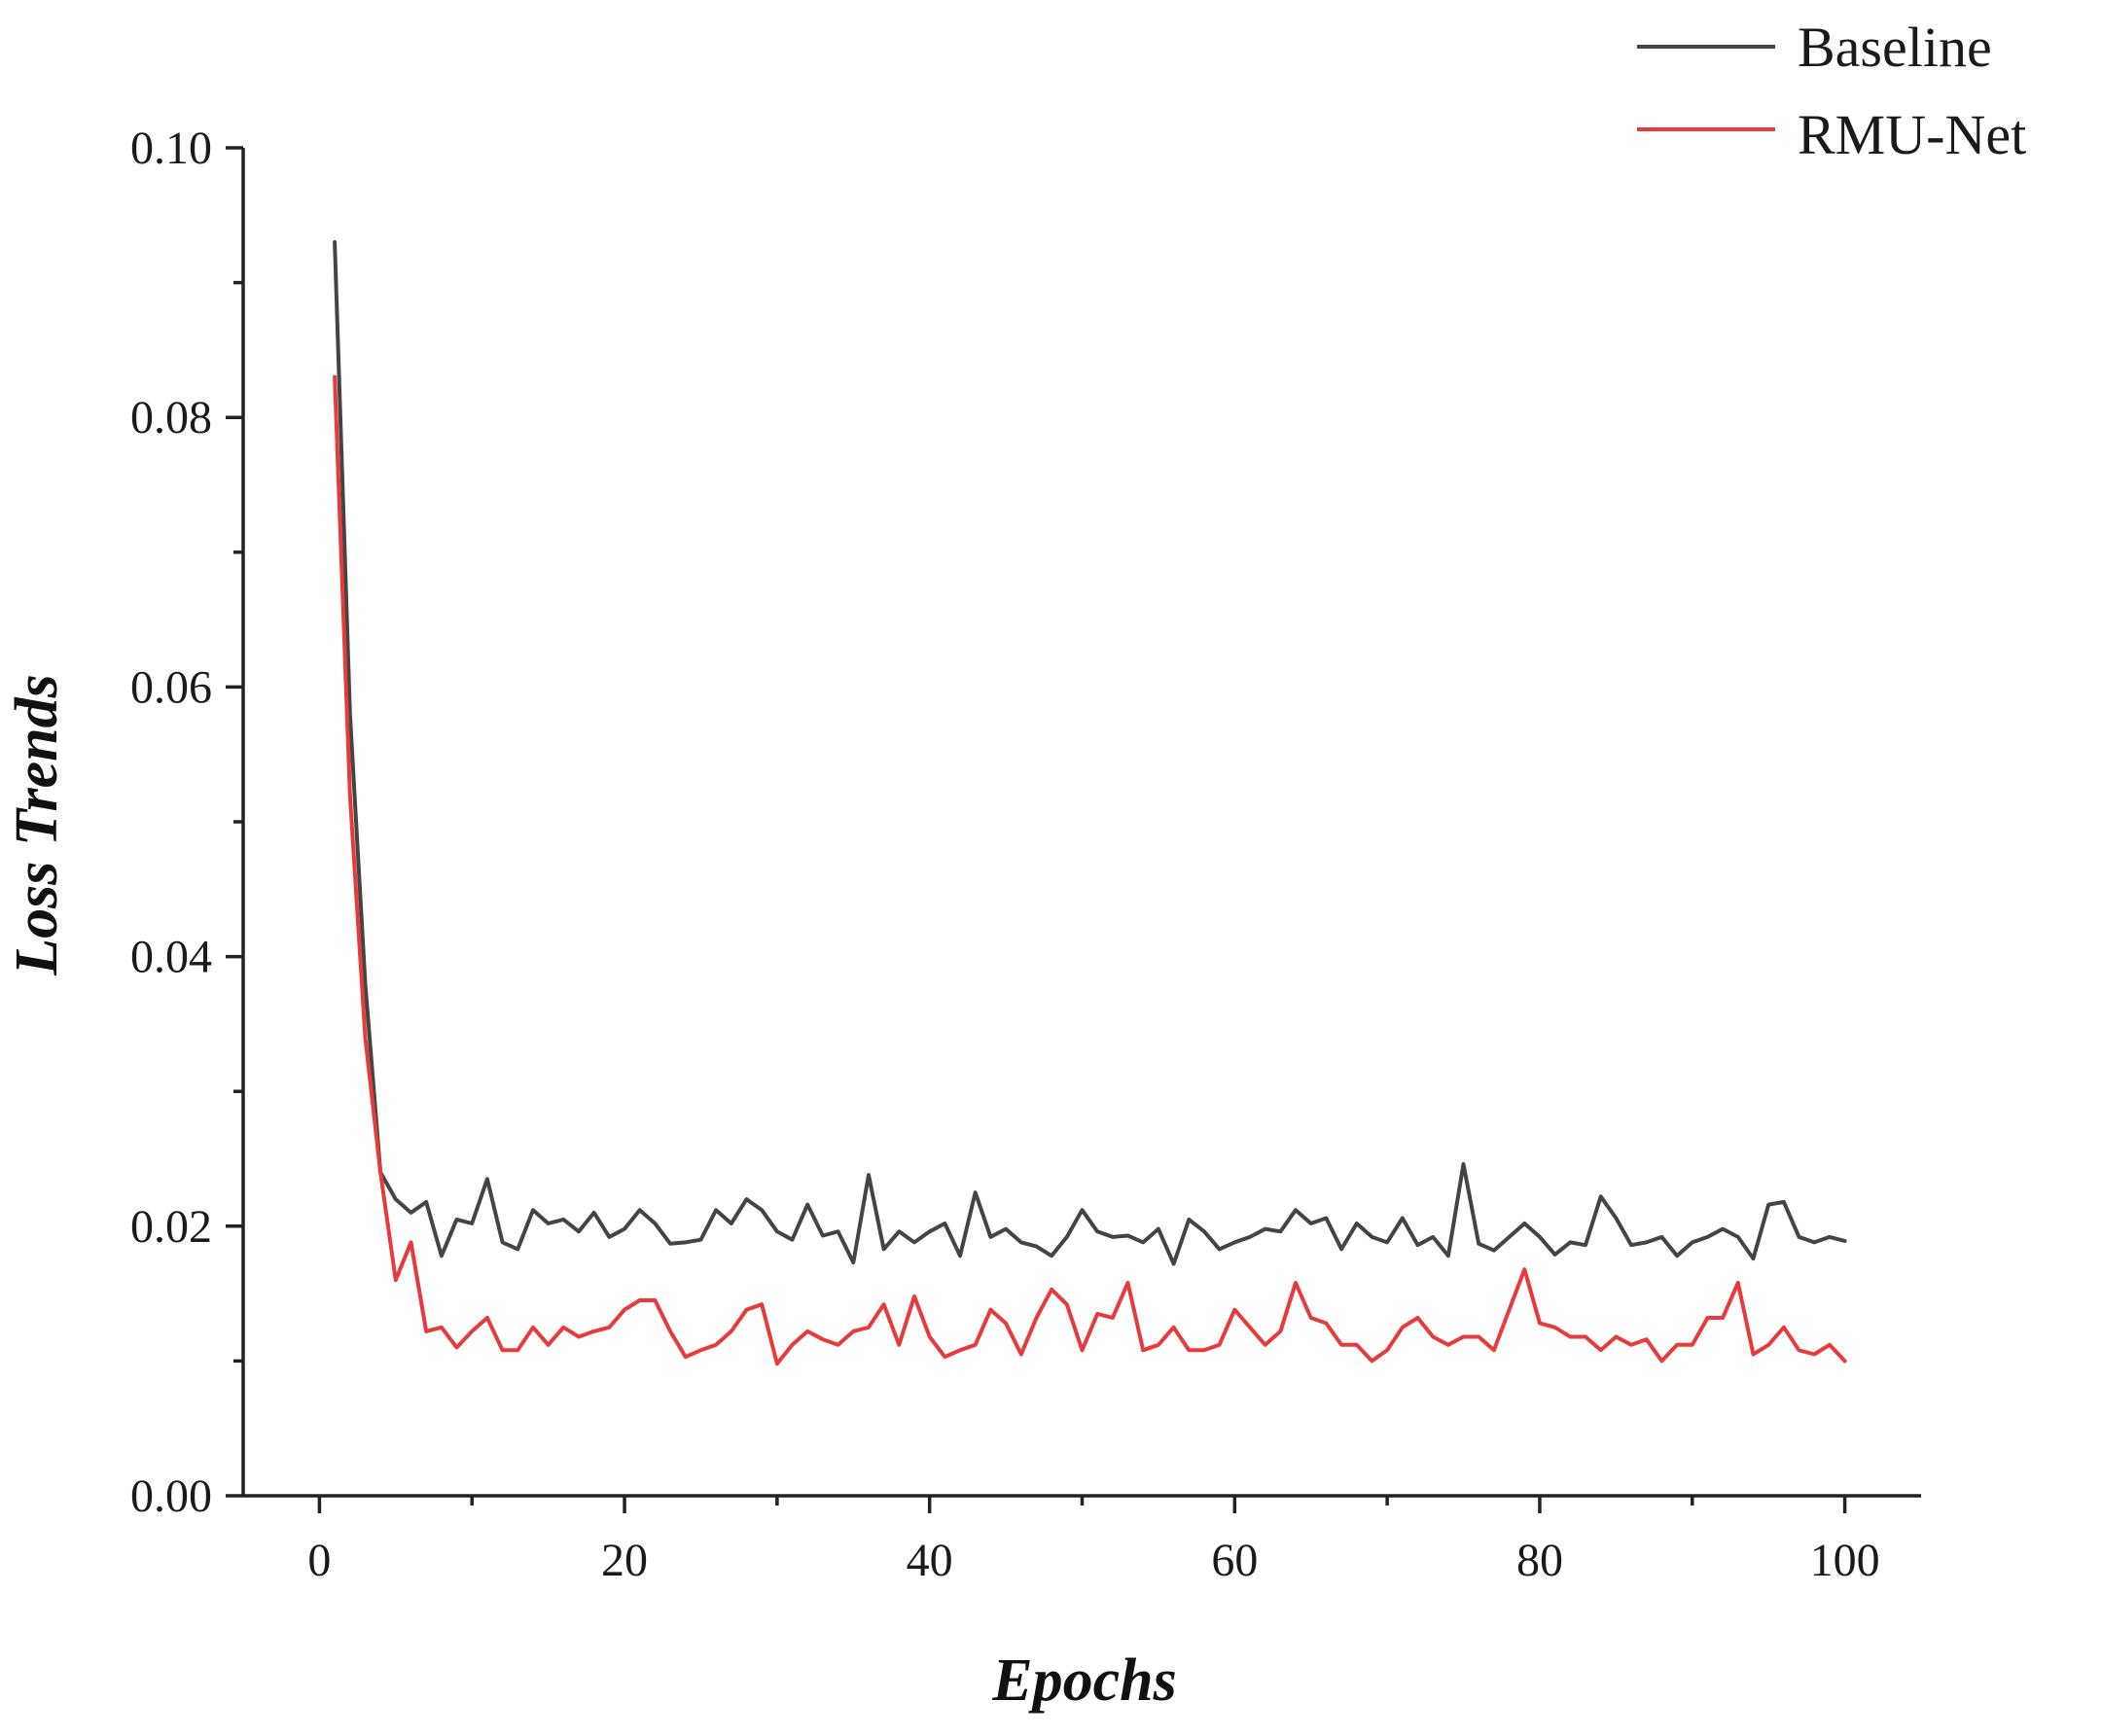 The image size is (2102, 1736). Describe the element at coordinates (930, 1561) in the screenshot. I see `x-tick-label: 40` at that location.